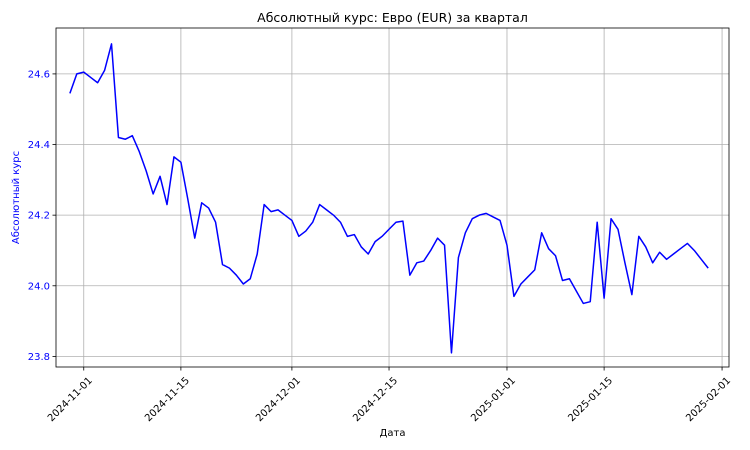  I want to click on y-tick-label: 24.4, so click(39, 145).